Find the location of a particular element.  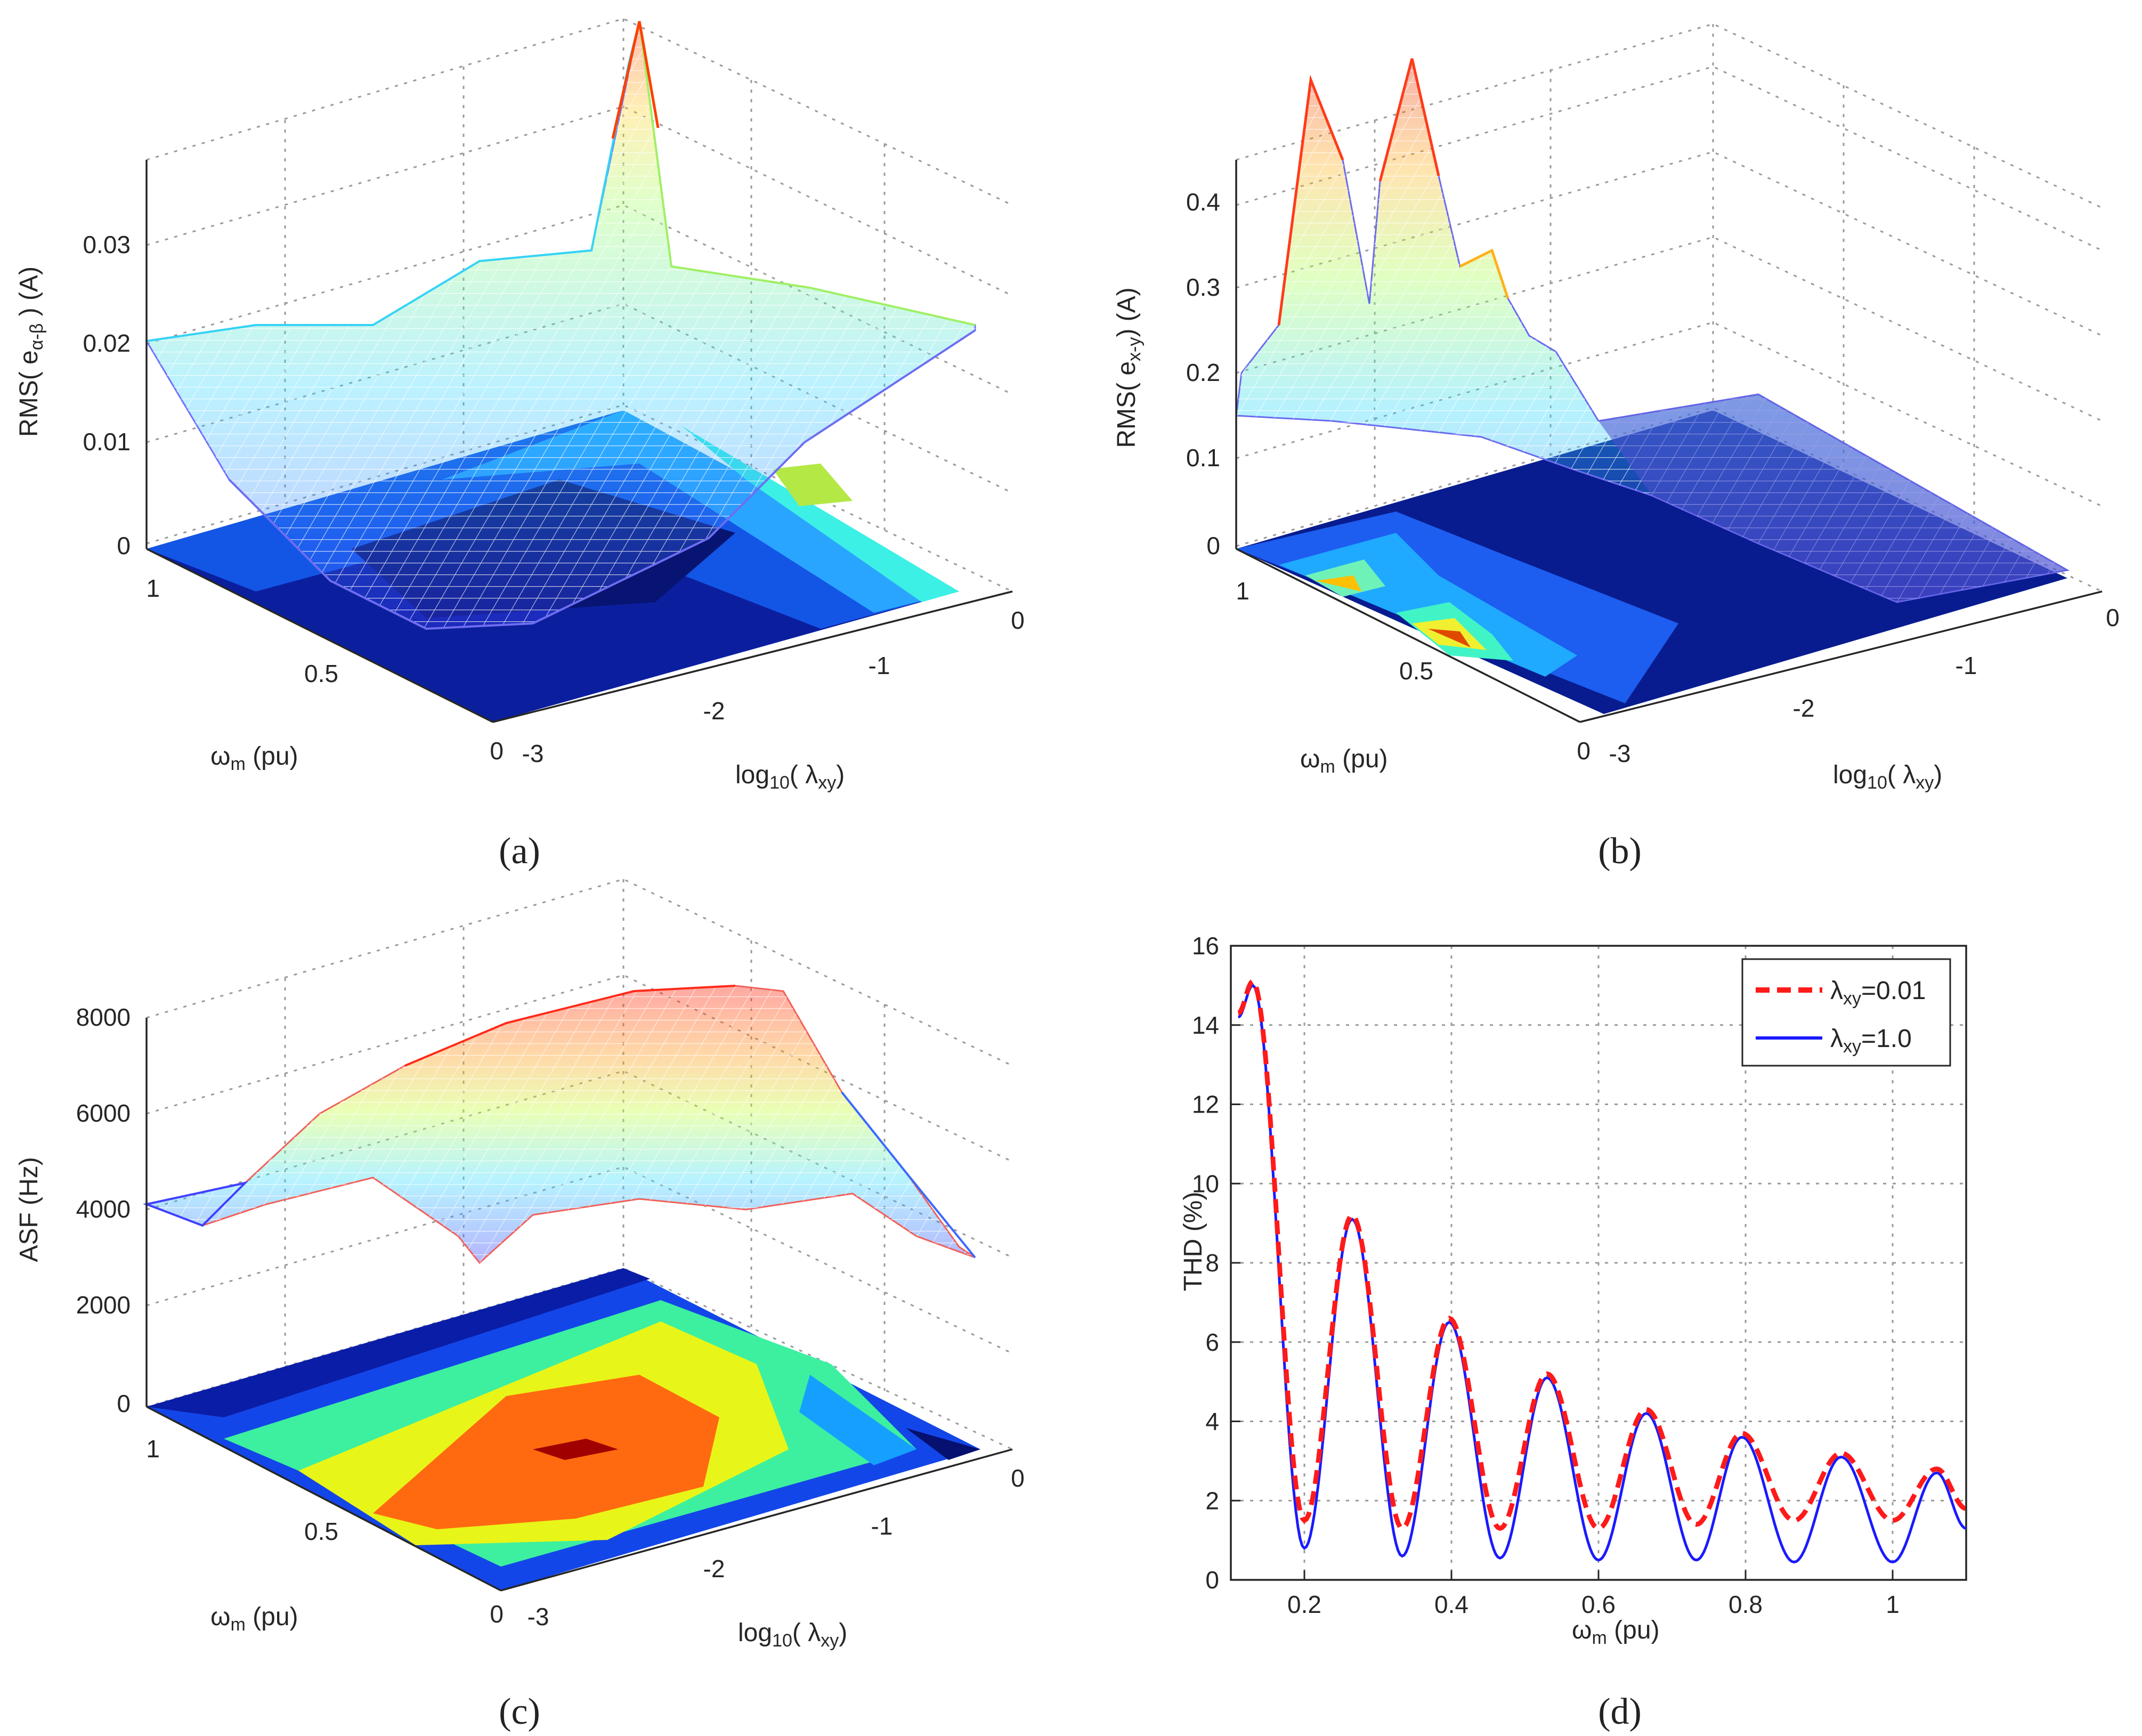

panel-d-xtick-label: 0.8 is located at coordinates (1746, 1604).